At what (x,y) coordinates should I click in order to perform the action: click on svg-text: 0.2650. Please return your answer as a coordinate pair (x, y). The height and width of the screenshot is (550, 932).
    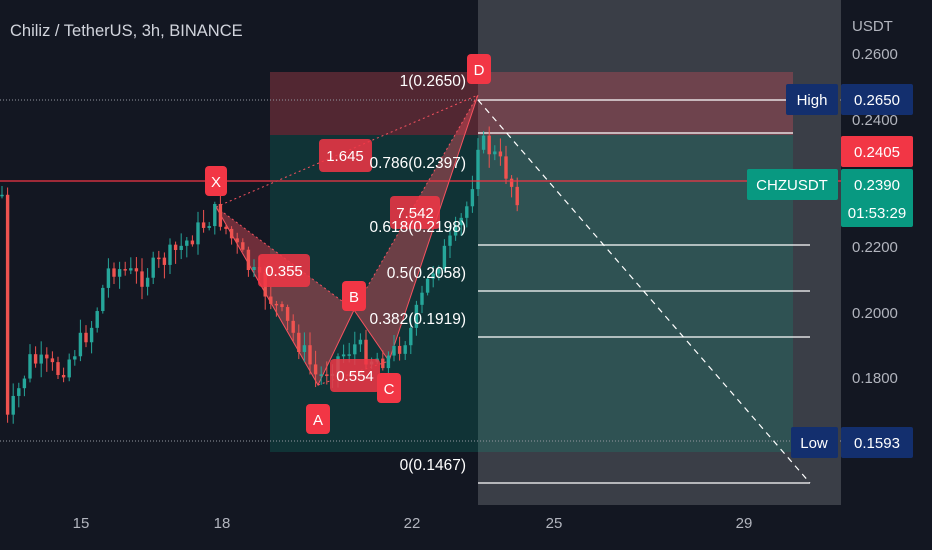
    Looking at the image, I should click on (877, 100).